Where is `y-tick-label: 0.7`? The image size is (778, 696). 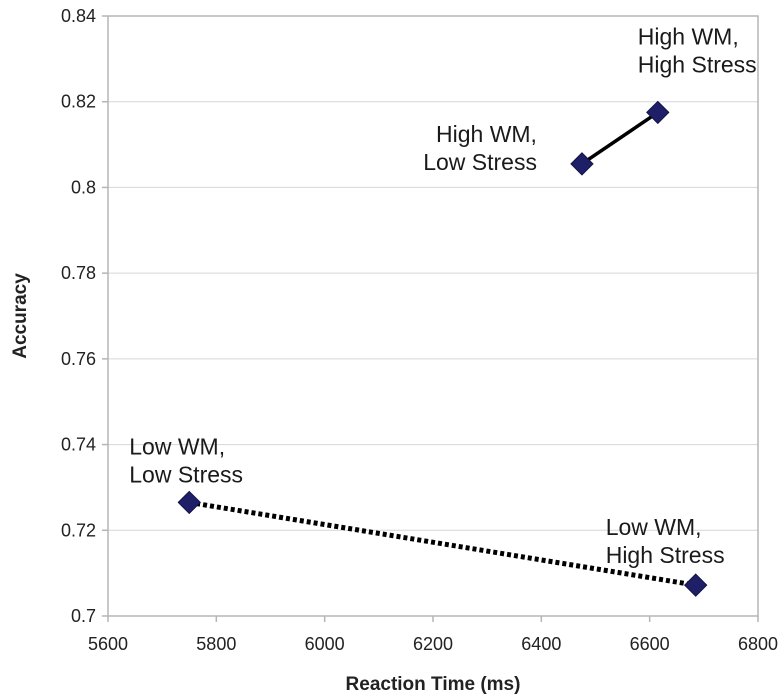 y-tick-label: 0.7 is located at coordinates (83, 616).